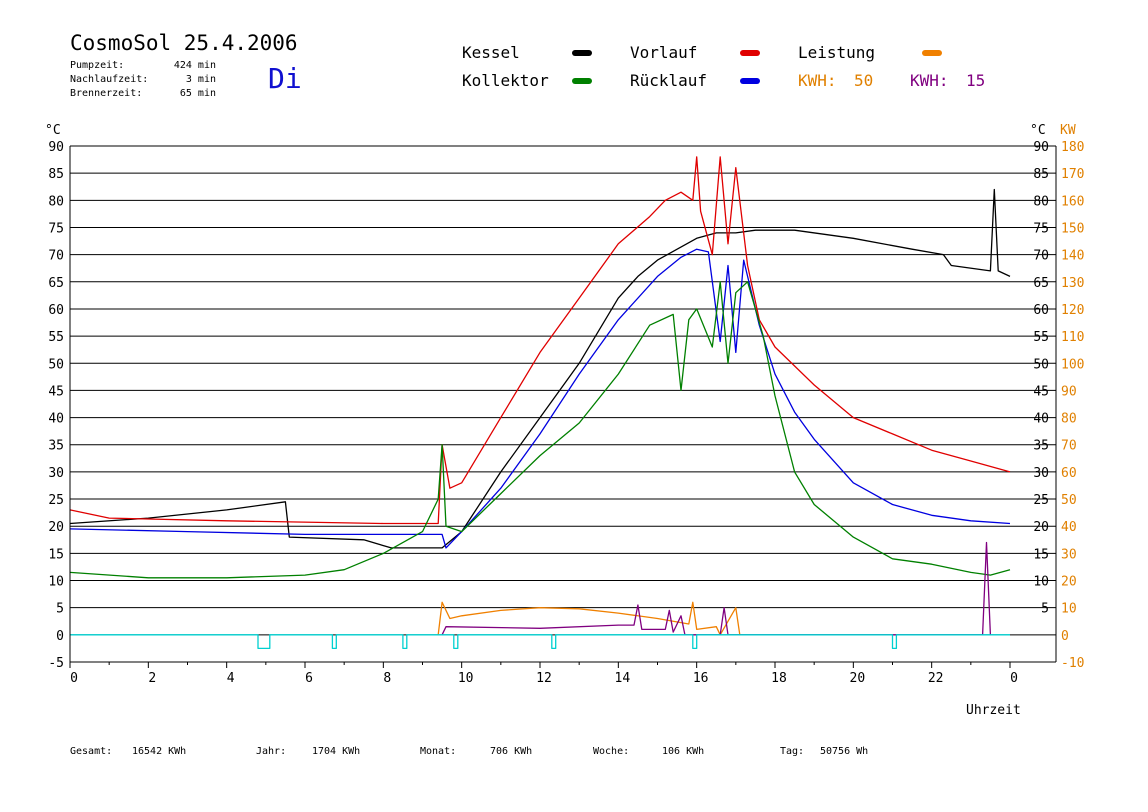 The height and width of the screenshot is (812, 1148). I want to click on y-tick-label-right: 90, so click(1041, 147).